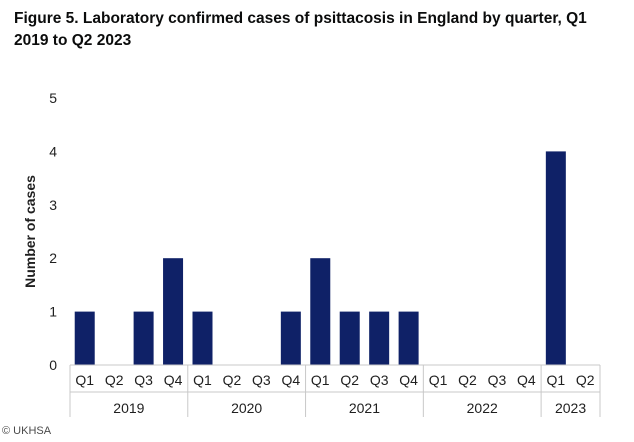 Image resolution: width=634 pixels, height=442 pixels. What do you see at coordinates (53, 98) in the screenshot?
I see `y-tick-label: 5` at bounding box center [53, 98].